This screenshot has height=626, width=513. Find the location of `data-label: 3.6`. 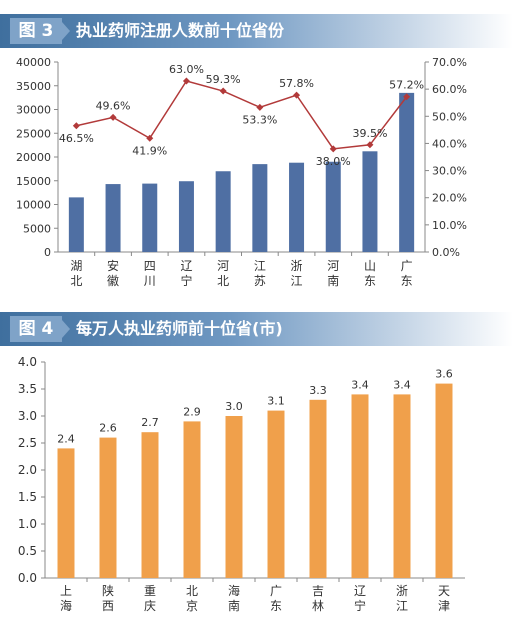

data-label: 3.6 is located at coordinates (444, 374).